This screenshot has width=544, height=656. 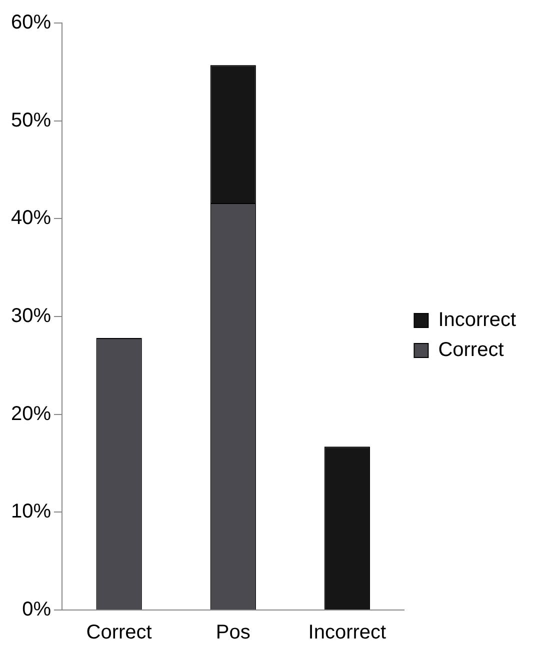 What do you see at coordinates (31, 120) in the screenshot?
I see `y-tick-label: 50%` at bounding box center [31, 120].